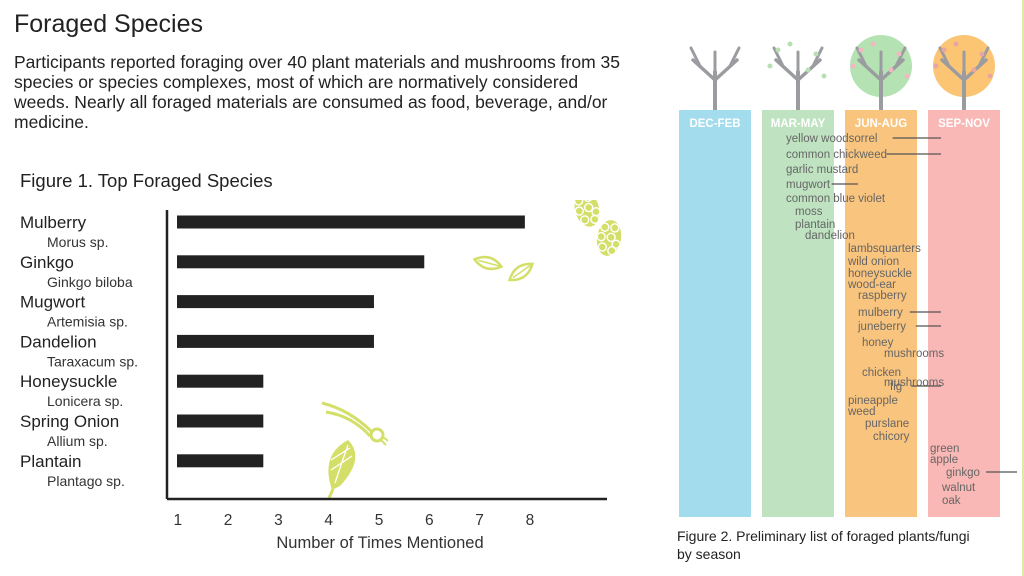 The width and height of the screenshot is (1024, 576). I want to click on category-label: Plantain, so click(50, 461).